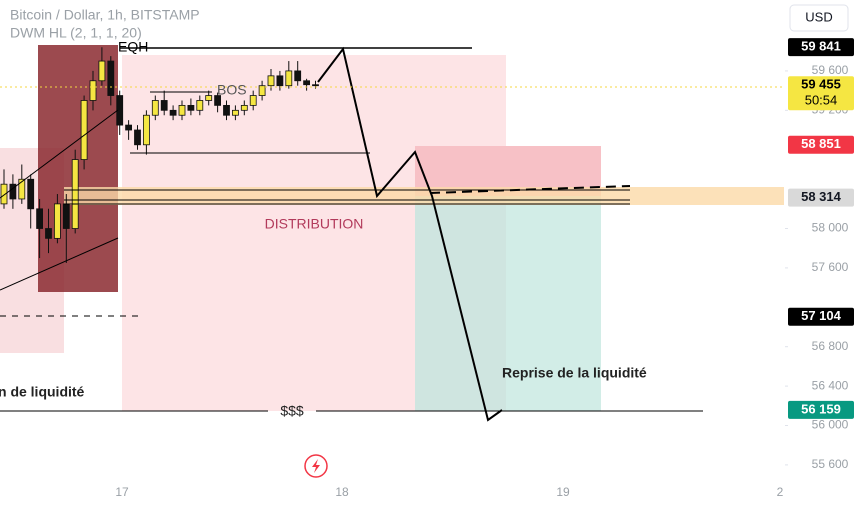 The width and height of the screenshot is (860, 508). I want to click on annotation: n de liquidité, so click(42, 392).